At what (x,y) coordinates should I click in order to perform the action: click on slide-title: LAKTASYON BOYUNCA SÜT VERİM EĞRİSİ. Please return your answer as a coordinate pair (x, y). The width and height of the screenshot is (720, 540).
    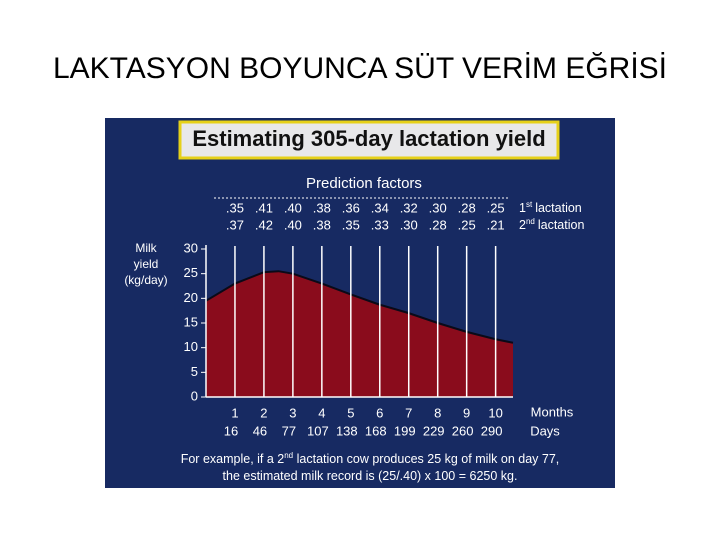
    Looking at the image, I should click on (360, 68).